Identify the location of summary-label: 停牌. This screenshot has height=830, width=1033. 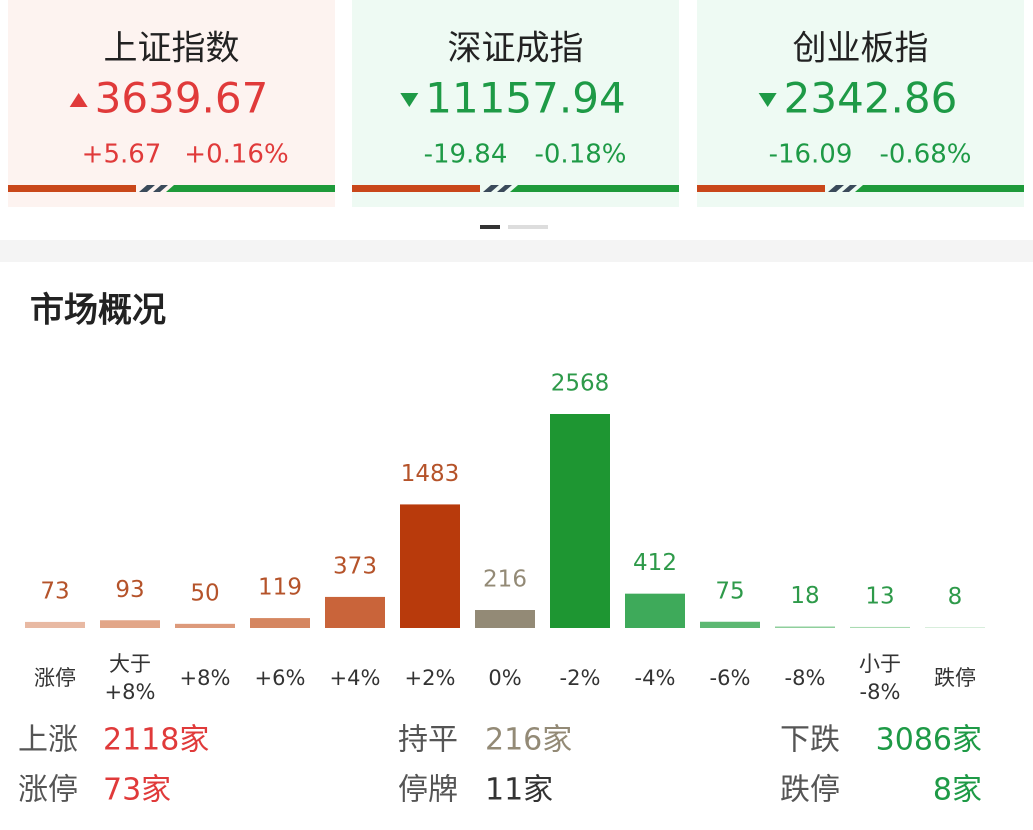
(428, 790).